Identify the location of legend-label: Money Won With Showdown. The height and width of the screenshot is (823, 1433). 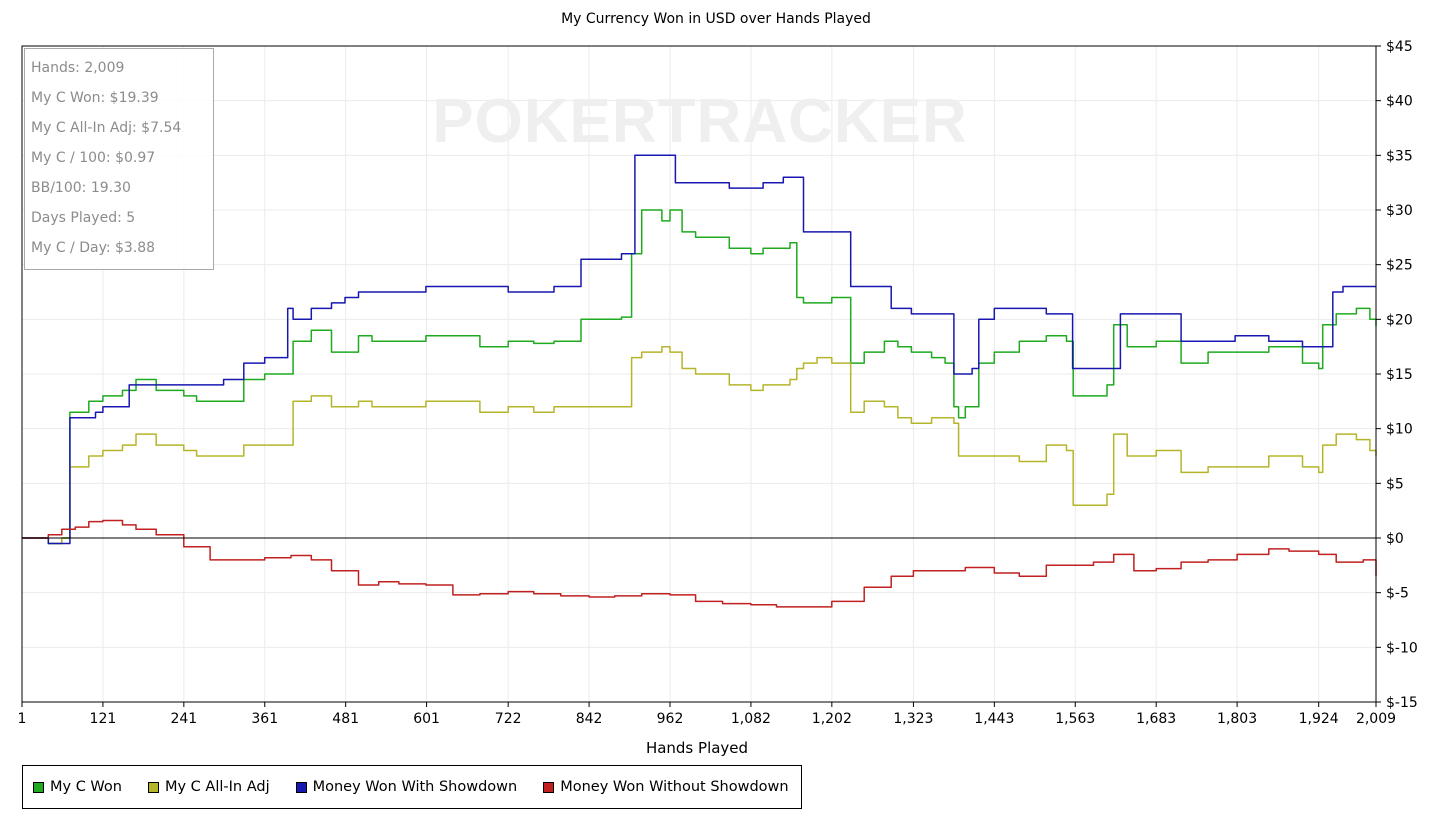
(415, 787).